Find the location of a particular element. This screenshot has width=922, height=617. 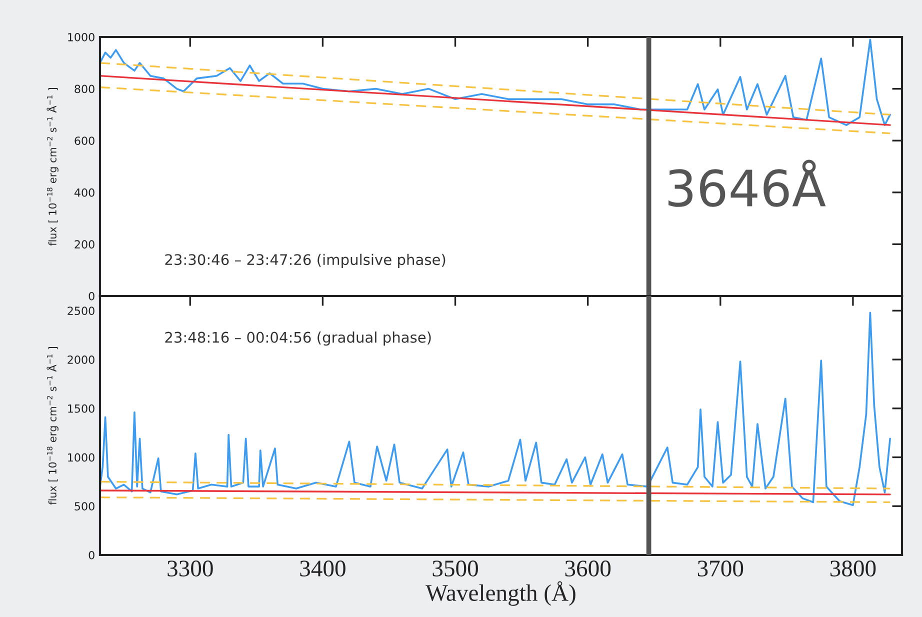

y-tick-label: 800 is located at coordinates (84, 89).